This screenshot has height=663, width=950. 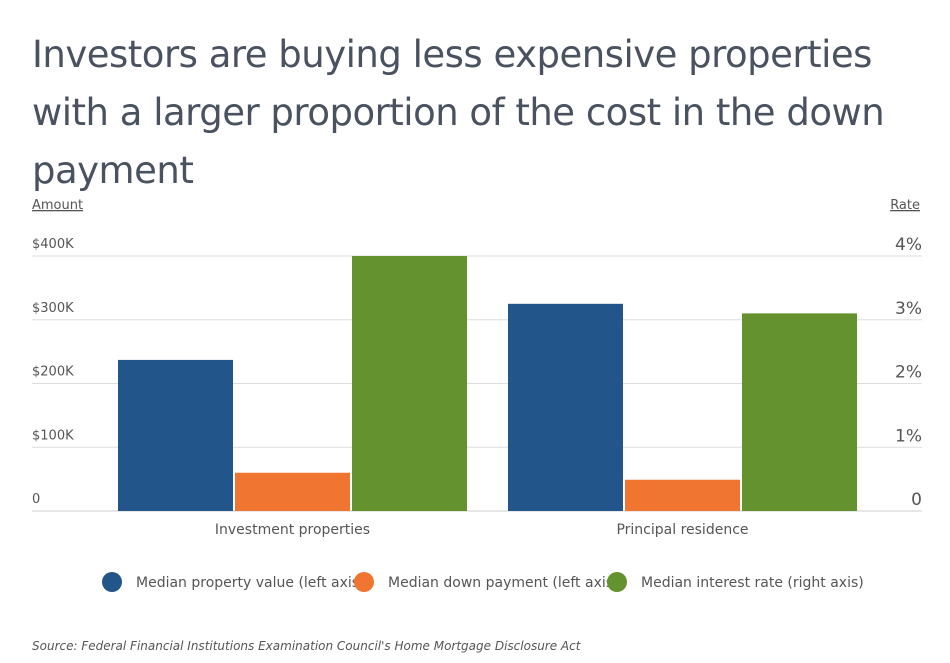 What do you see at coordinates (905, 205) in the screenshot?
I see `right-axis-title: Rate` at bounding box center [905, 205].